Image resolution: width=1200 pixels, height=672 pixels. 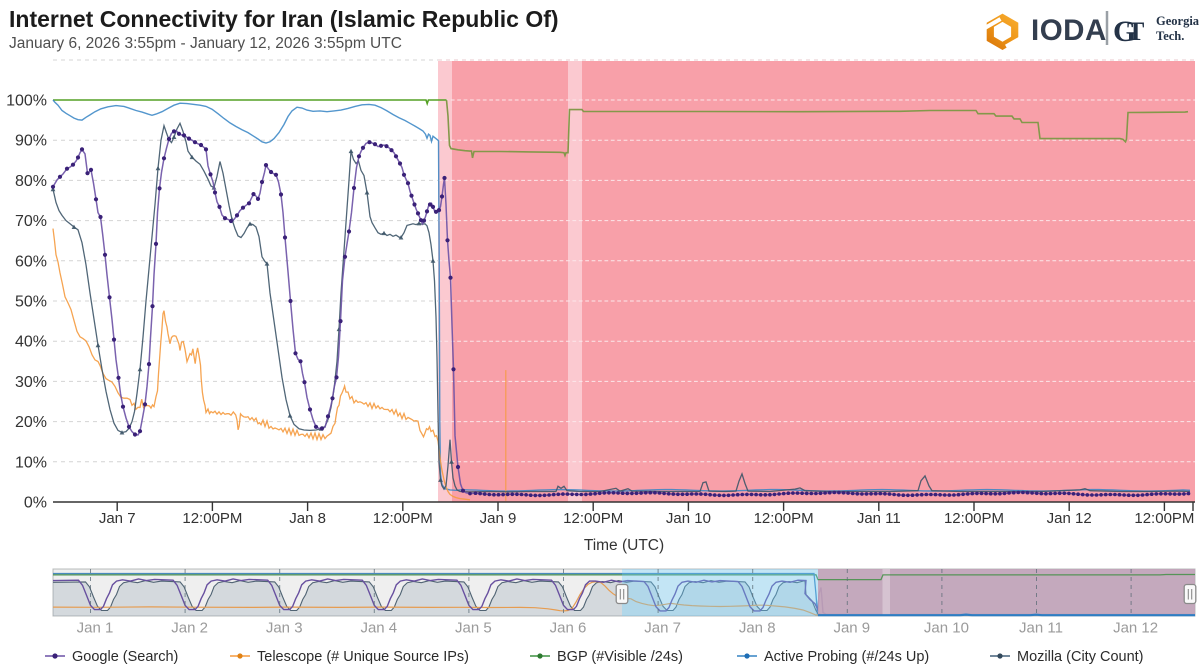 I want to click on svg-text: 10%, so click(x=31, y=462).